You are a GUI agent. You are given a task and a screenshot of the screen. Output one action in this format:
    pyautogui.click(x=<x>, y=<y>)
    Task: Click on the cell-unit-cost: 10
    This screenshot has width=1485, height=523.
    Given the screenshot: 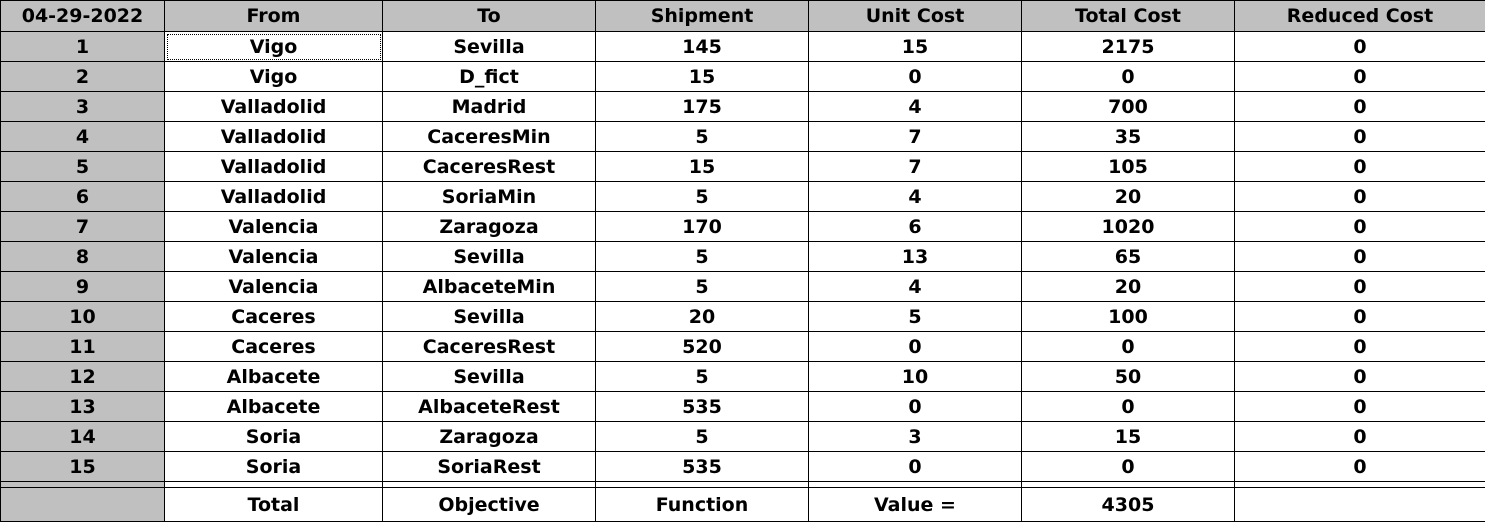 What is the action you would take?
    pyautogui.click(x=915, y=376)
    